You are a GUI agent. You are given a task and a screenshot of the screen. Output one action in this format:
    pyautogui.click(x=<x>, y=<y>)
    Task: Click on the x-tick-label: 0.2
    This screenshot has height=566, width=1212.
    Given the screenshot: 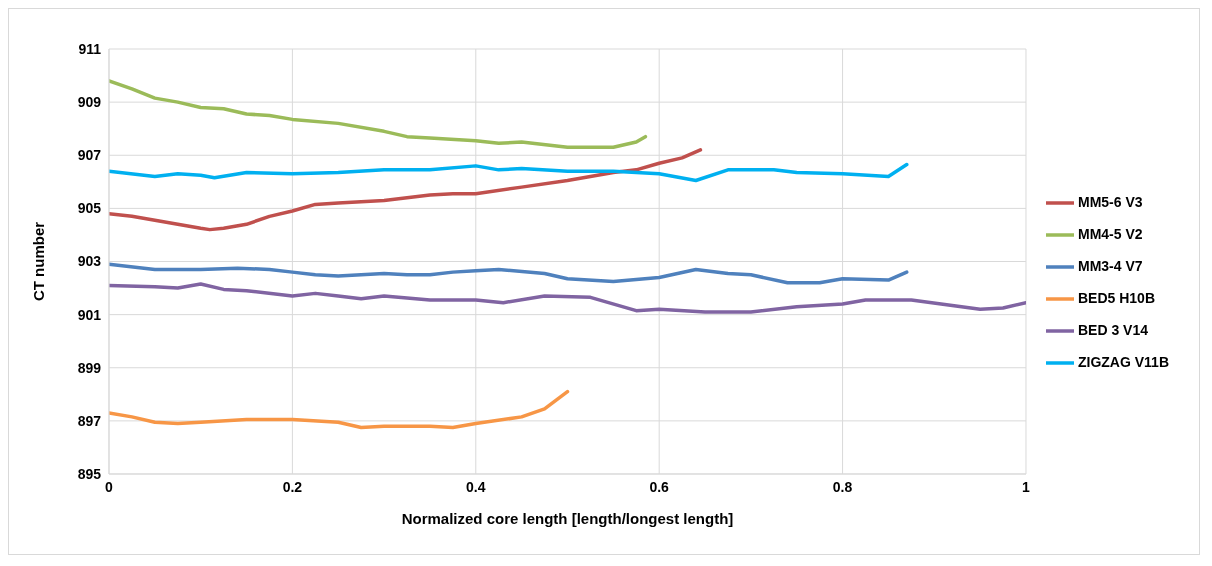 What is the action you would take?
    pyautogui.click(x=292, y=486)
    